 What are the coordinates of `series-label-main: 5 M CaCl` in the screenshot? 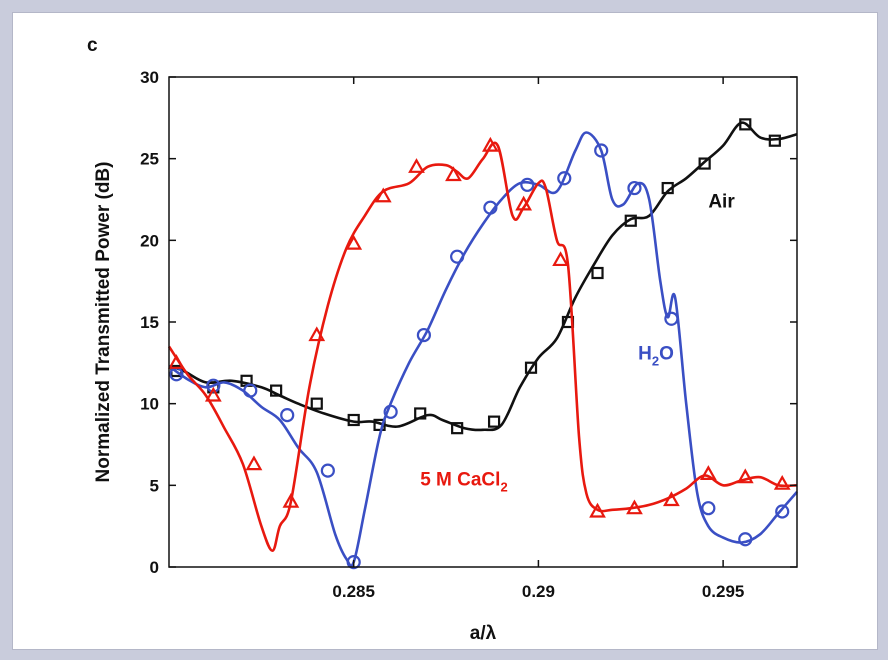 It's located at (460, 479).